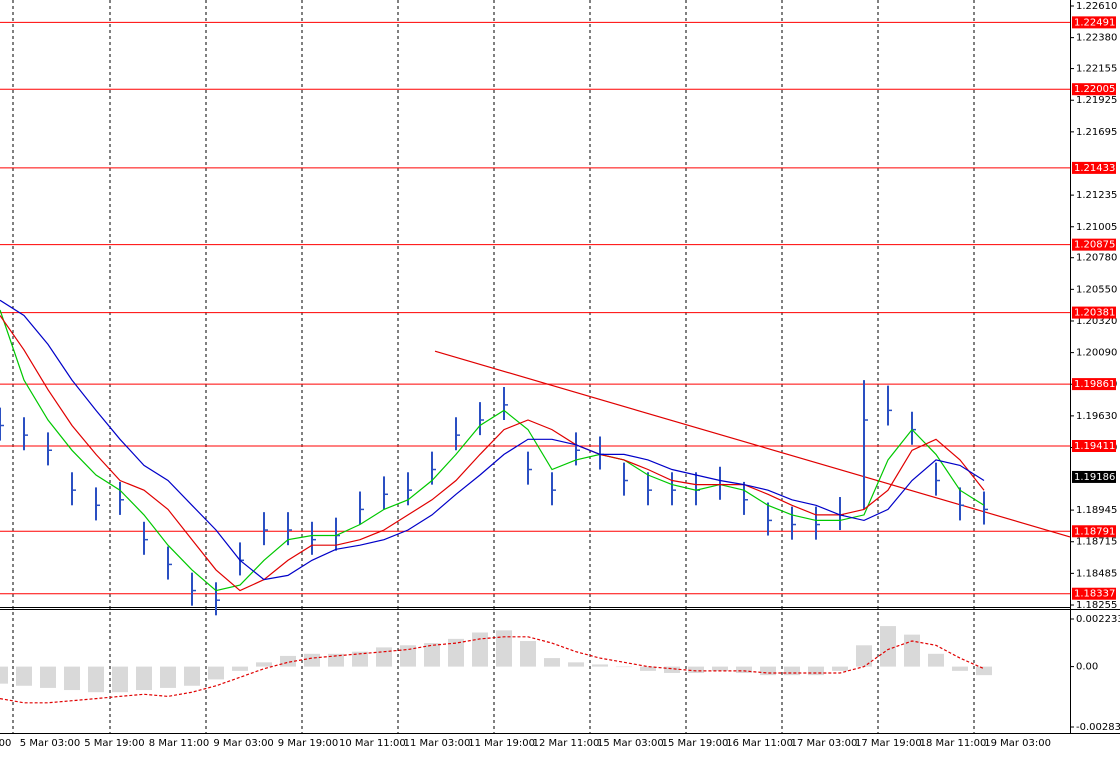 The width and height of the screenshot is (1120, 758). What do you see at coordinates (1096, 227) in the screenshot?
I see `y-tick-label: 1.21005` at bounding box center [1096, 227].